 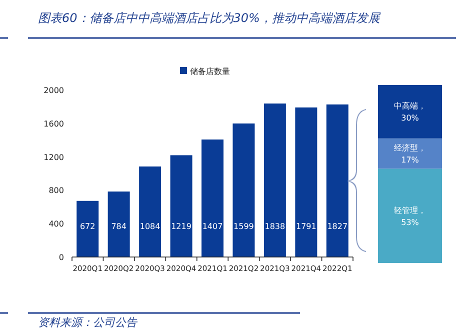 I want to click on data-label: 1084, so click(x=150, y=226).